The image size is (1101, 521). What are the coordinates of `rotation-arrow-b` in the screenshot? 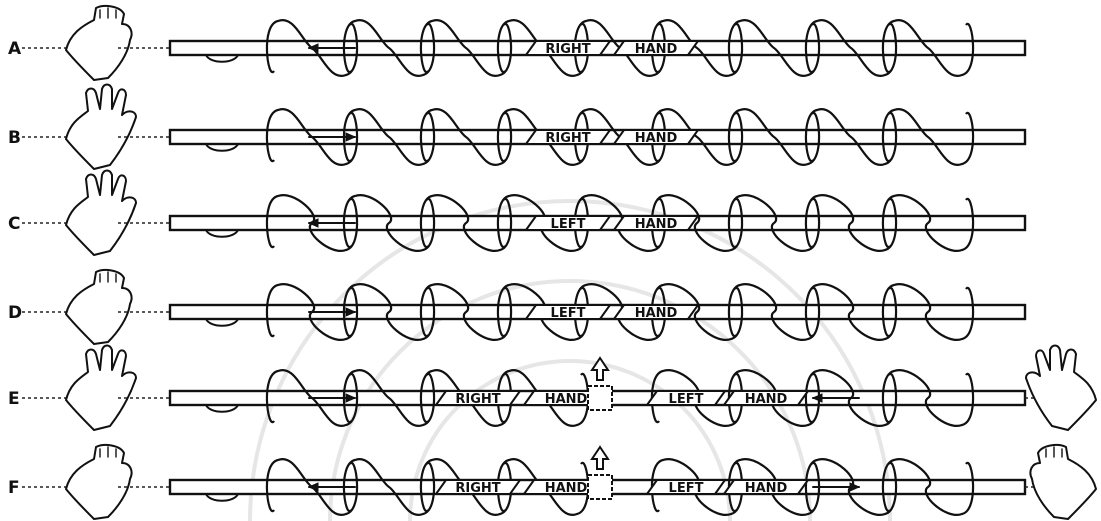 It's located at (332, 137).